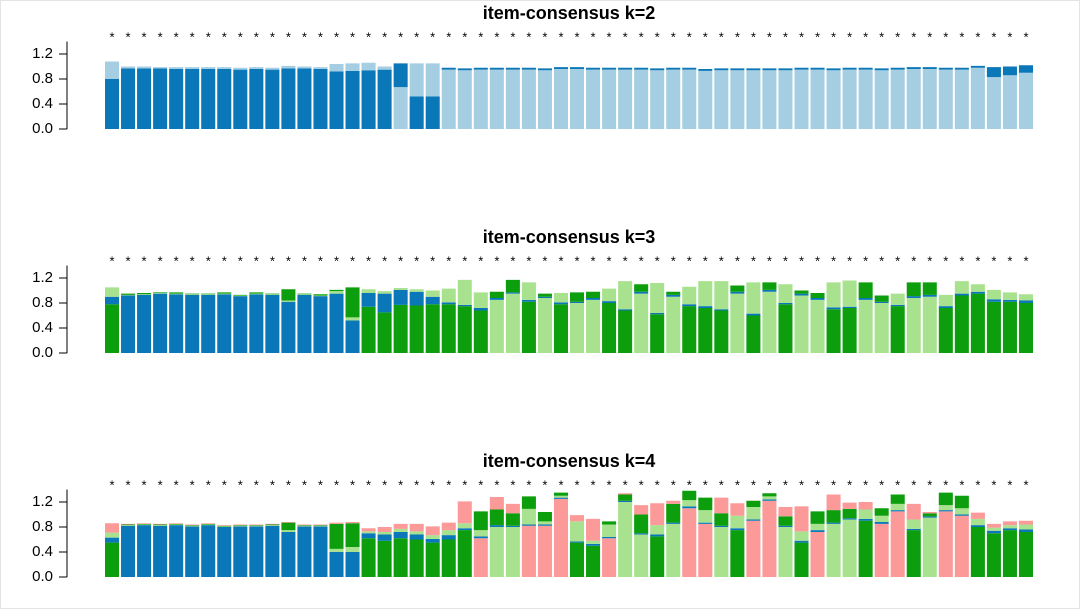 This screenshot has width=1080, height=609. I want to click on chart-title: item-consensus k=2, so click(569, 13).